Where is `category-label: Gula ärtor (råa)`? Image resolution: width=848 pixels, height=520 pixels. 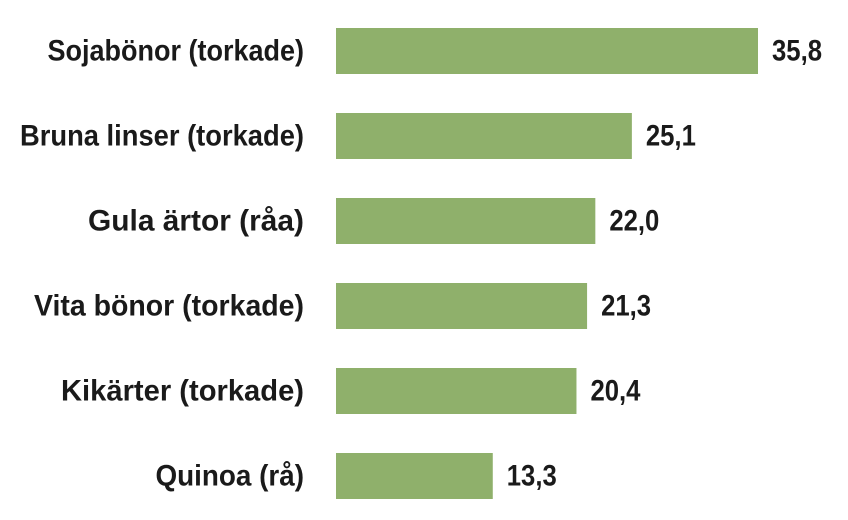 category-label: Gula ärtor (råa) is located at coordinates (196, 221).